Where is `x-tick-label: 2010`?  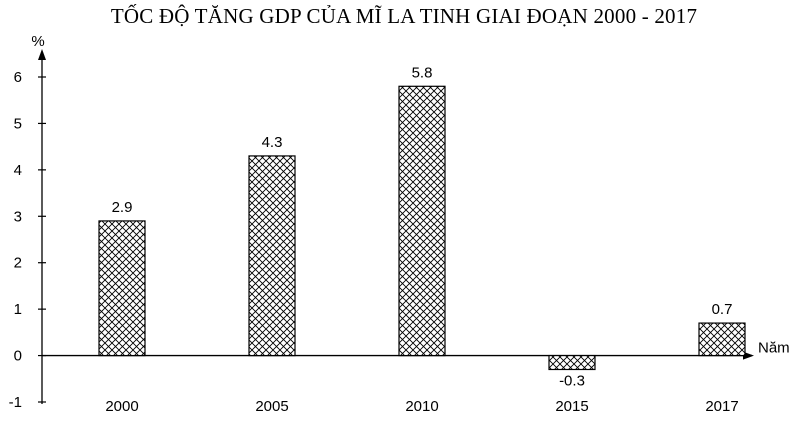
x-tick-label: 2010 is located at coordinates (421, 406).